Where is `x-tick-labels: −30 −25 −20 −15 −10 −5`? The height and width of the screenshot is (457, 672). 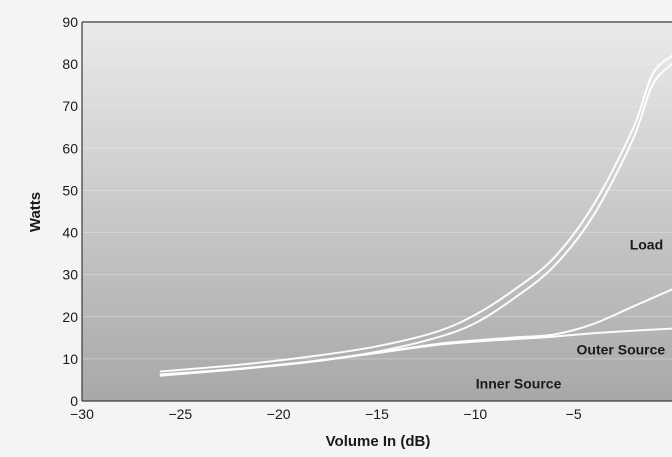
x-tick-labels: −30 −25 −20 −15 −10 −5 is located at coordinates (326, 414).